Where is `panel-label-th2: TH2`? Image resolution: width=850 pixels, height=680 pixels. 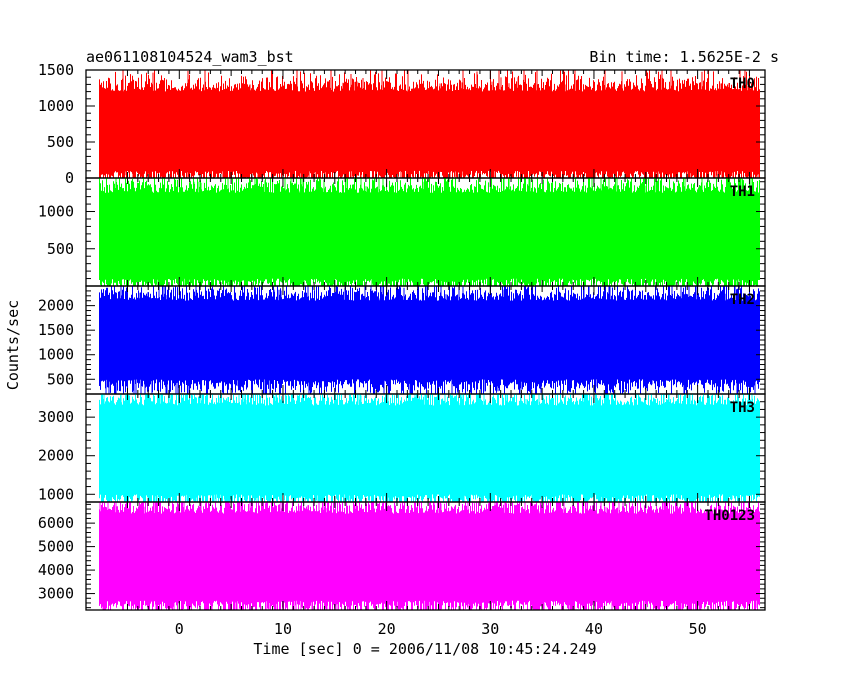
panel-label-th2: TH2 is located at coordinates (742, 300).